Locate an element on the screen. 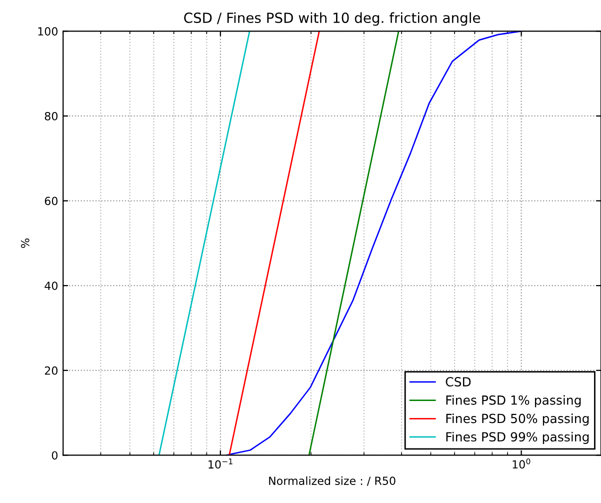  x-tick-label: 10$^{−1}$ is located at coordinates (220, 463).